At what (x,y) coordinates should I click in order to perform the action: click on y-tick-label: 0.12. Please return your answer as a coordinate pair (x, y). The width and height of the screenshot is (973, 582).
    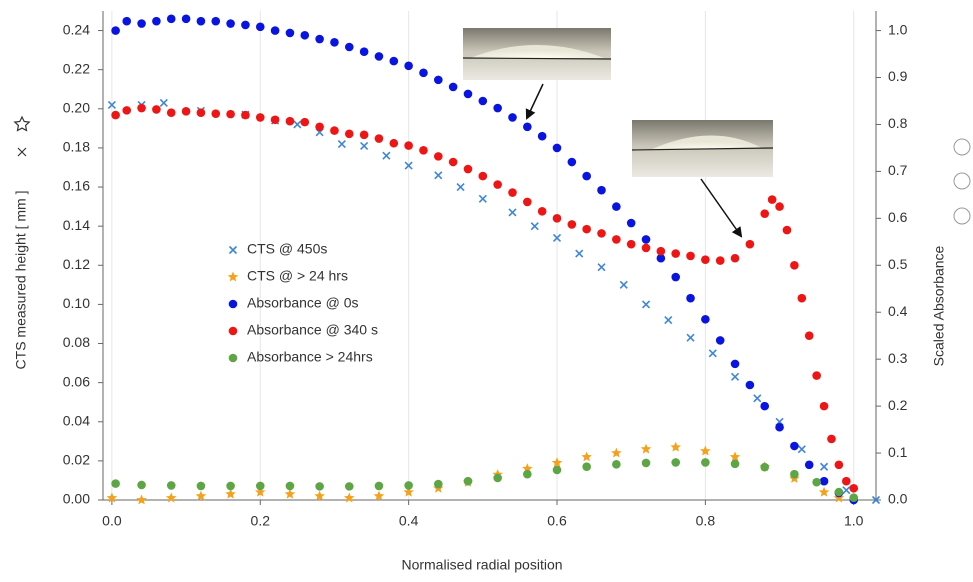
    Looking at the image, I should click on (76, 264).